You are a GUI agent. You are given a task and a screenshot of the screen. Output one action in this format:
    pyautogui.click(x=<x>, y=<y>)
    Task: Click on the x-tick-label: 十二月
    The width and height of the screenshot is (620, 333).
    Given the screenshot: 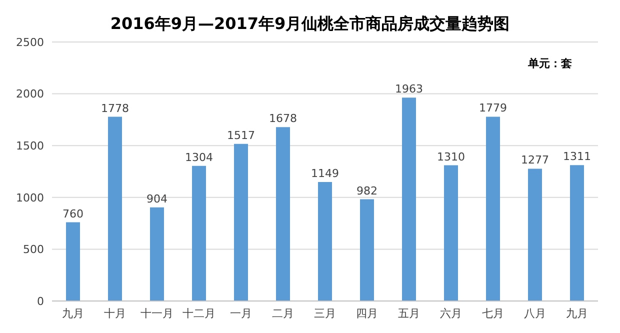 What is the action you would take?
    pyautogui.click(x=199, y=313)
    